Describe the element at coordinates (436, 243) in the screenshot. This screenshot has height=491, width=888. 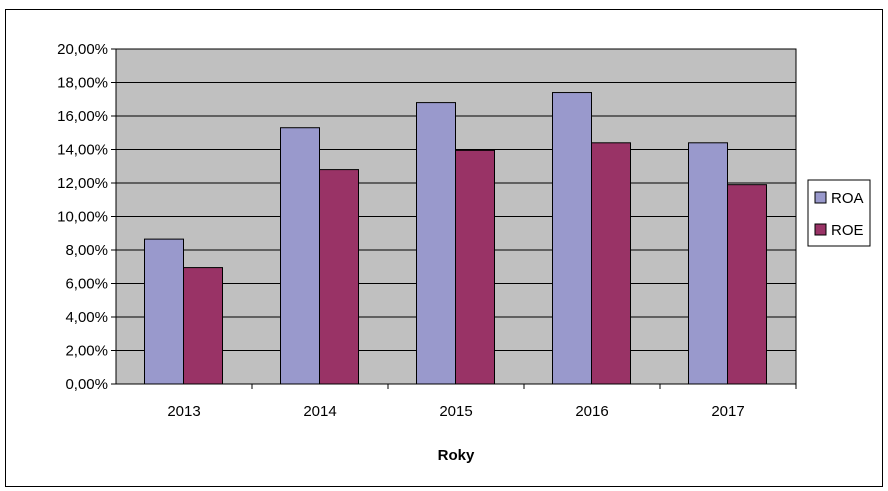
I see `bar-roa-2015` at that location.